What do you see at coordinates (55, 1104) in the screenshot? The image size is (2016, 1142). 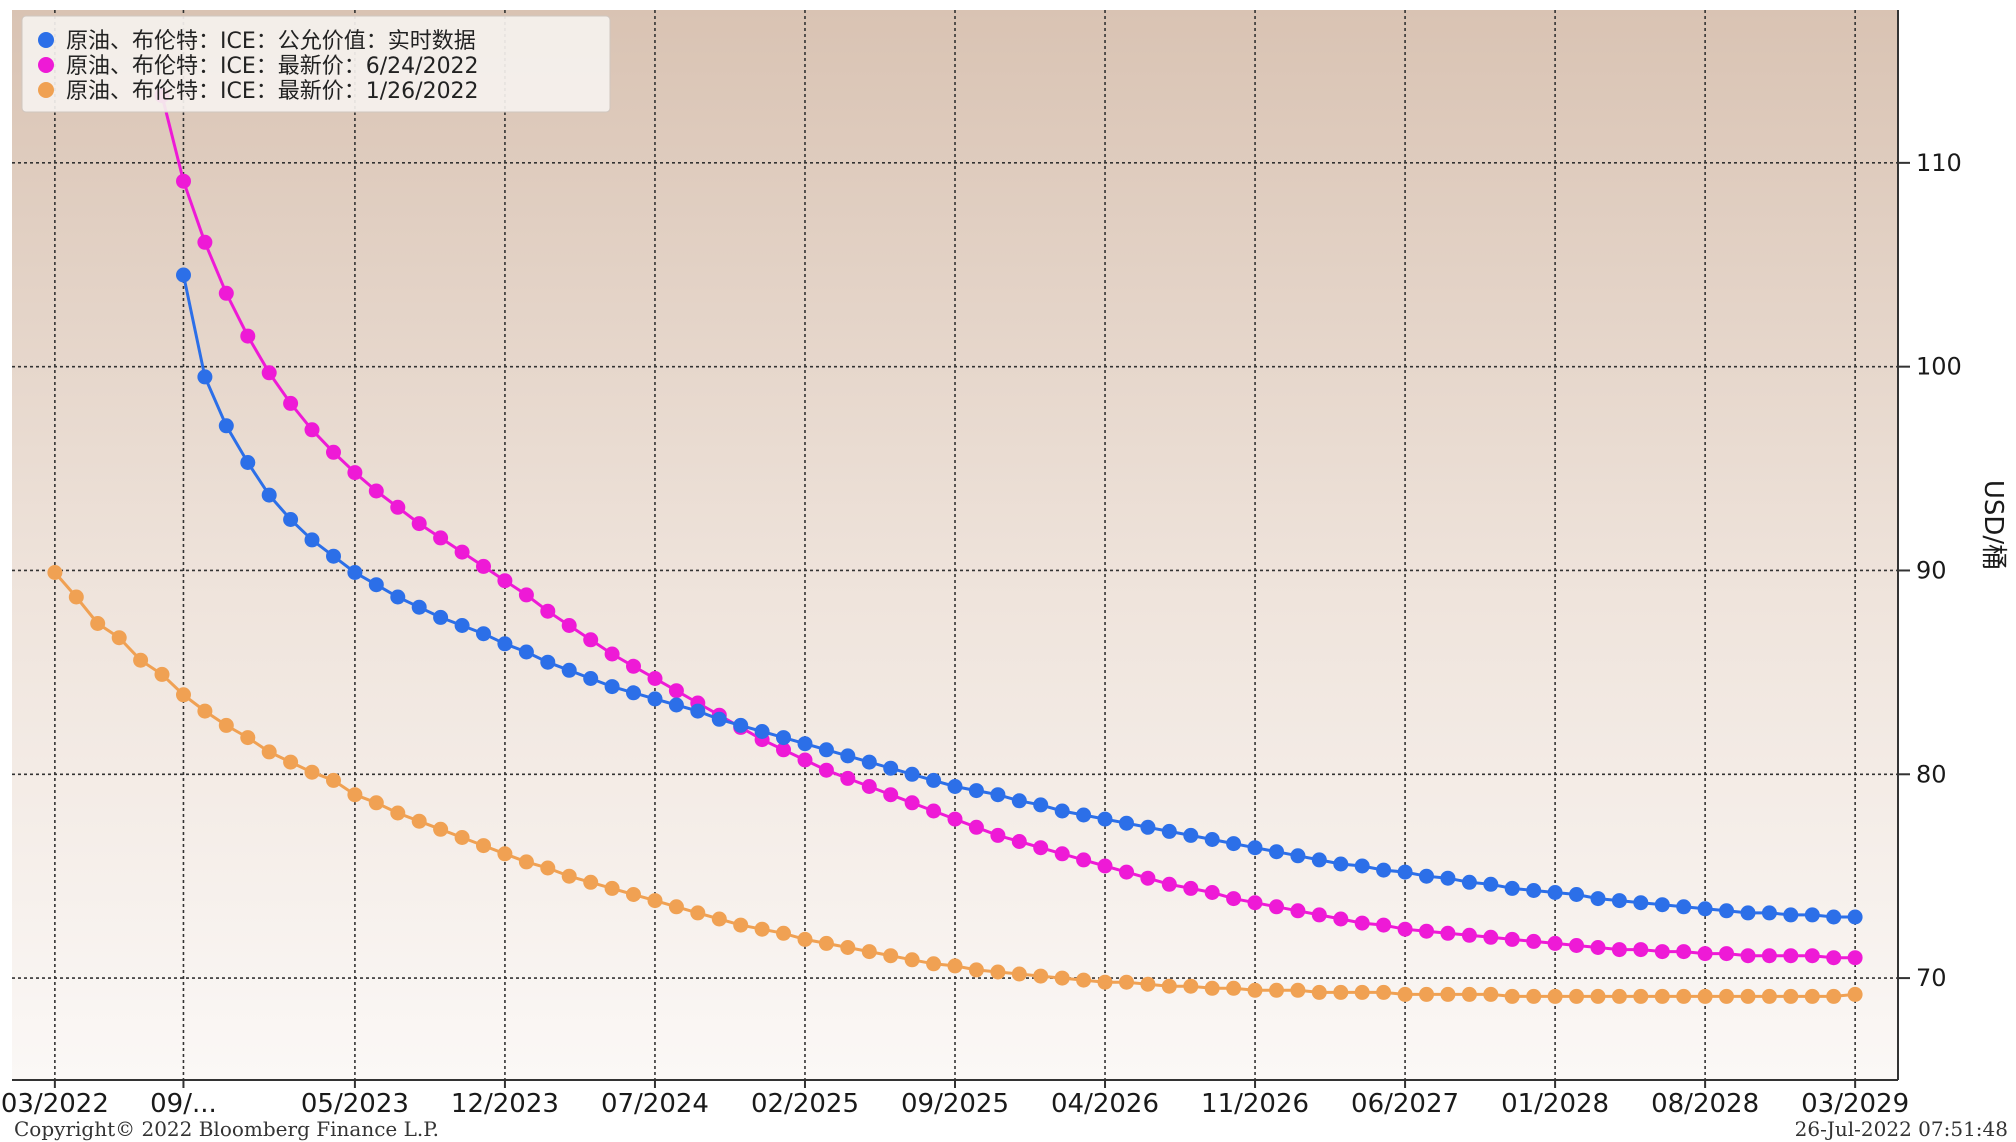 I see `x-tick-label: 03/2022` at bounding box center [55, 1104].